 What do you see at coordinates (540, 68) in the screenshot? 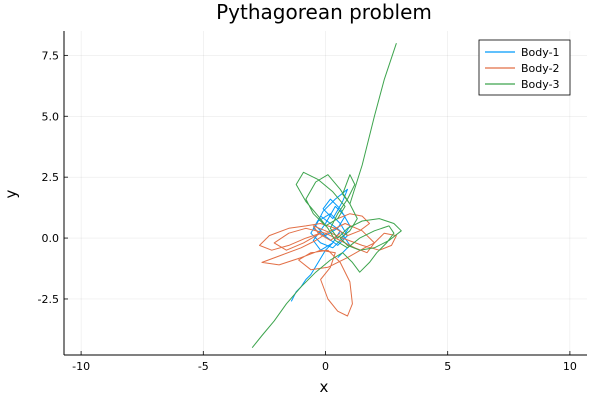
I see `legend-label-body-2: Body-2` at bounding box center [540, 68].